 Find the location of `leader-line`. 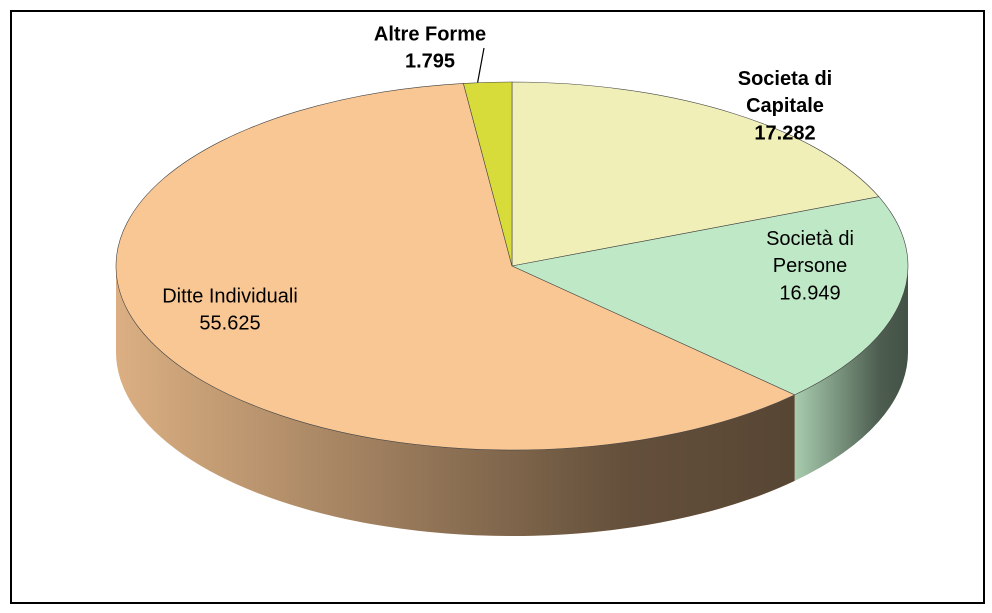

leader-line is located at coordinates (481, 65).